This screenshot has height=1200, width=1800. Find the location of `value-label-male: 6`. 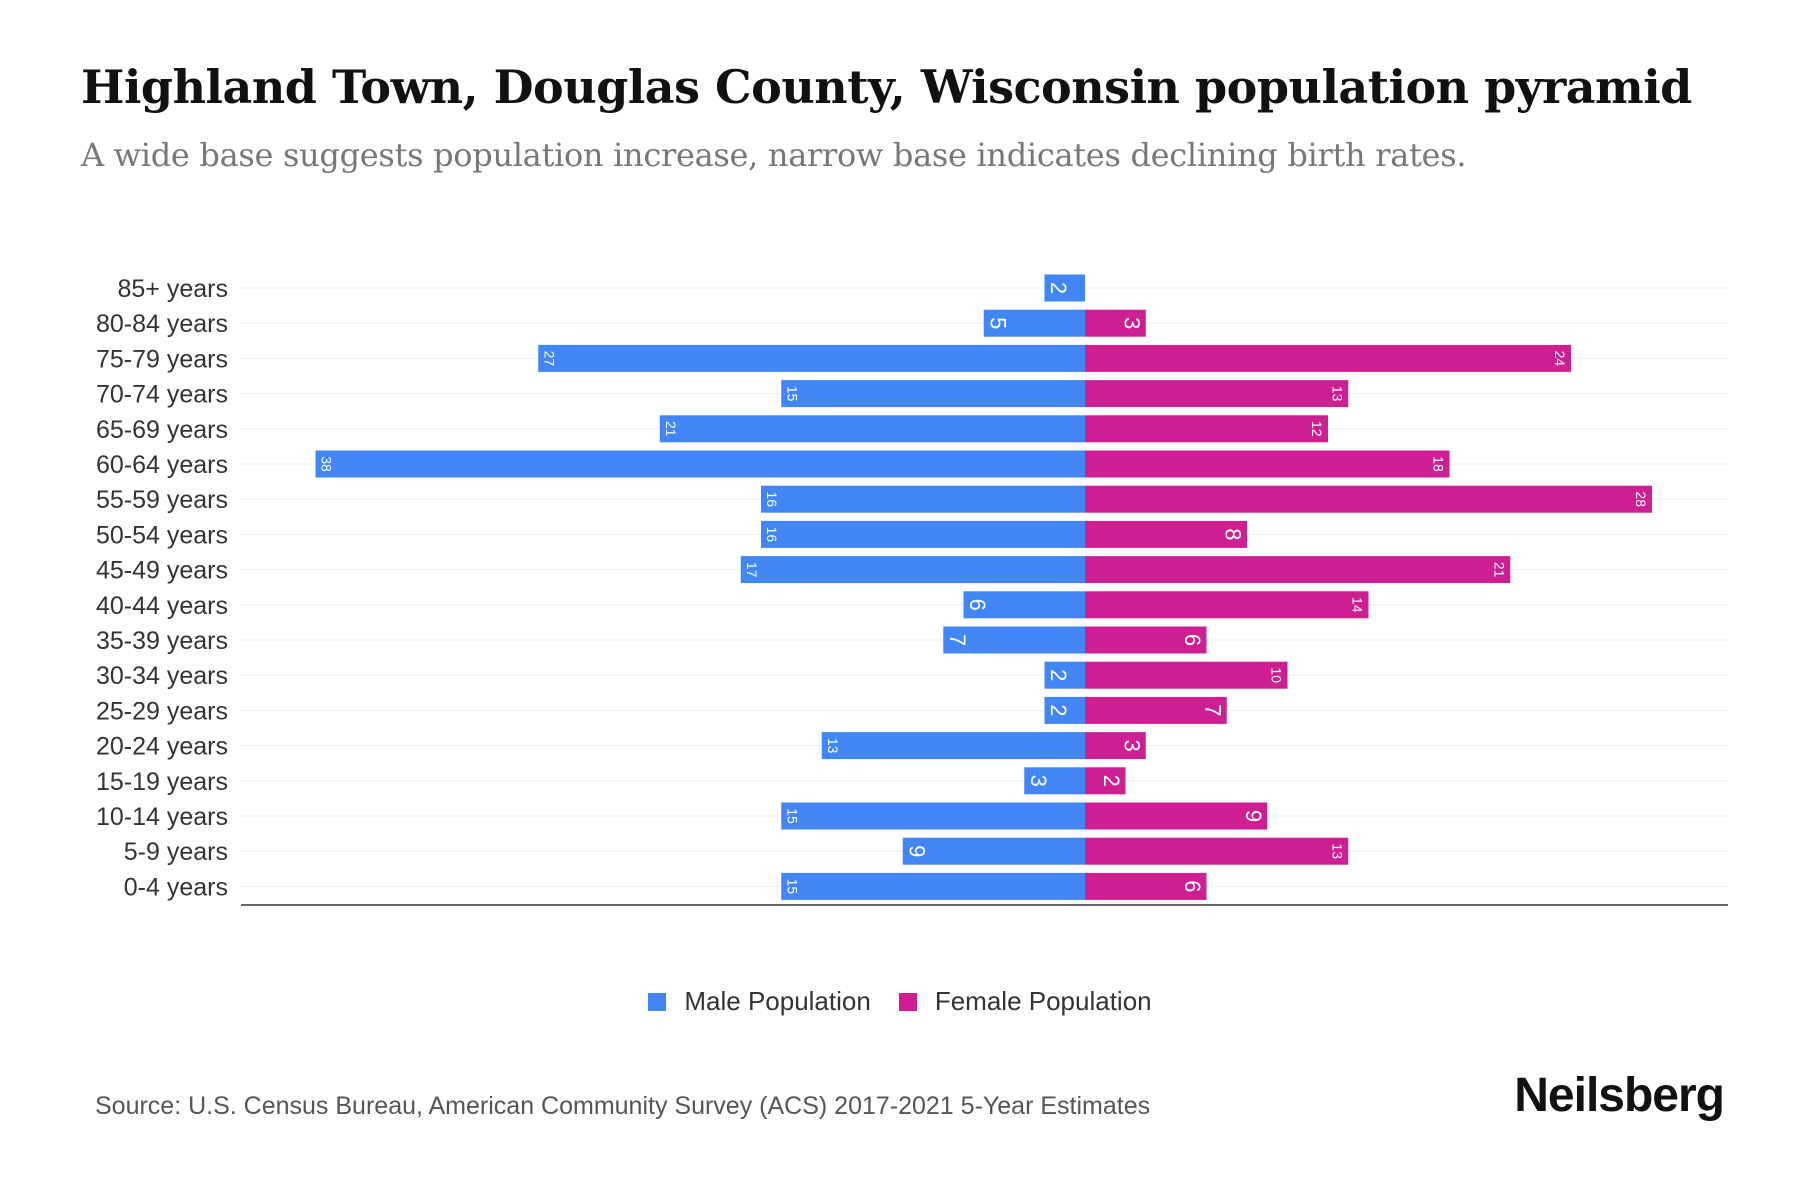

value-label-male: 6 is located at coordinates (977, 605).